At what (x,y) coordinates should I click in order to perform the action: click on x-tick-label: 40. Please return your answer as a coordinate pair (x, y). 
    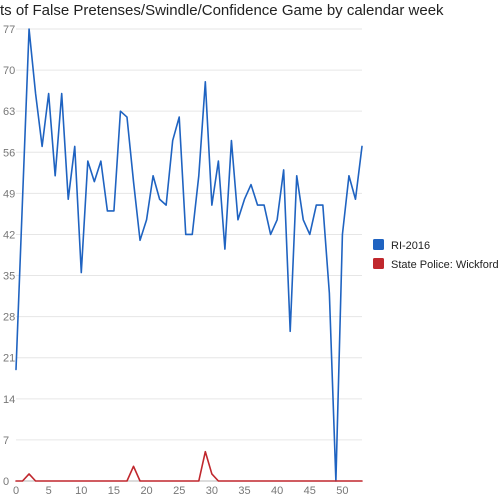
    Looking at the image, I should click on (277, 491).